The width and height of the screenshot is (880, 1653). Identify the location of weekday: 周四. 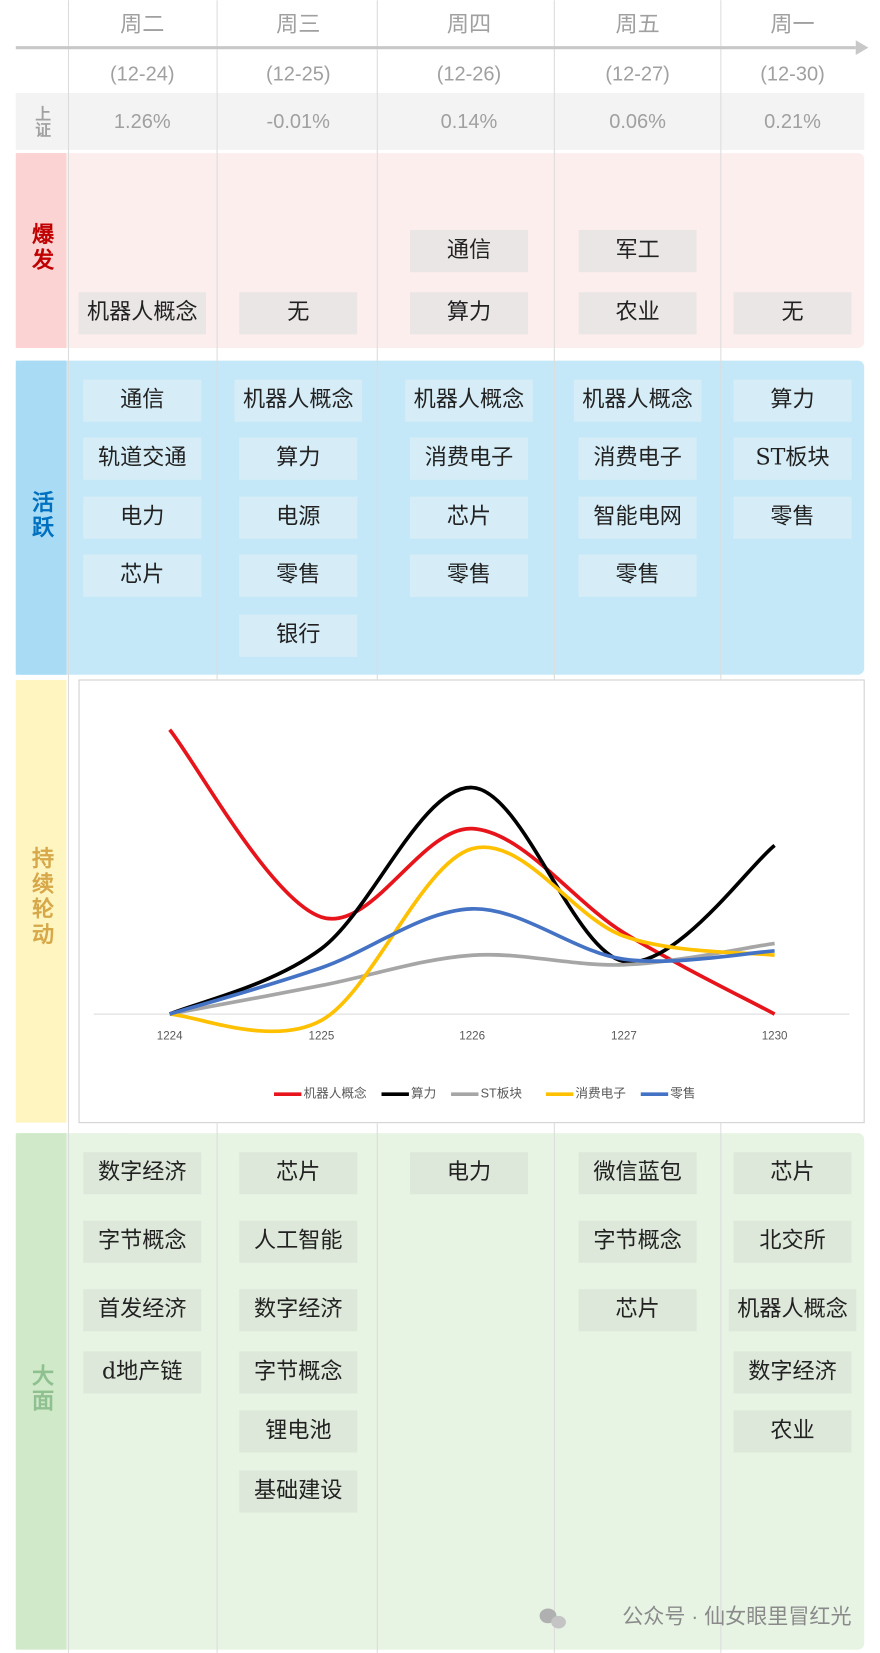
(469, 25).